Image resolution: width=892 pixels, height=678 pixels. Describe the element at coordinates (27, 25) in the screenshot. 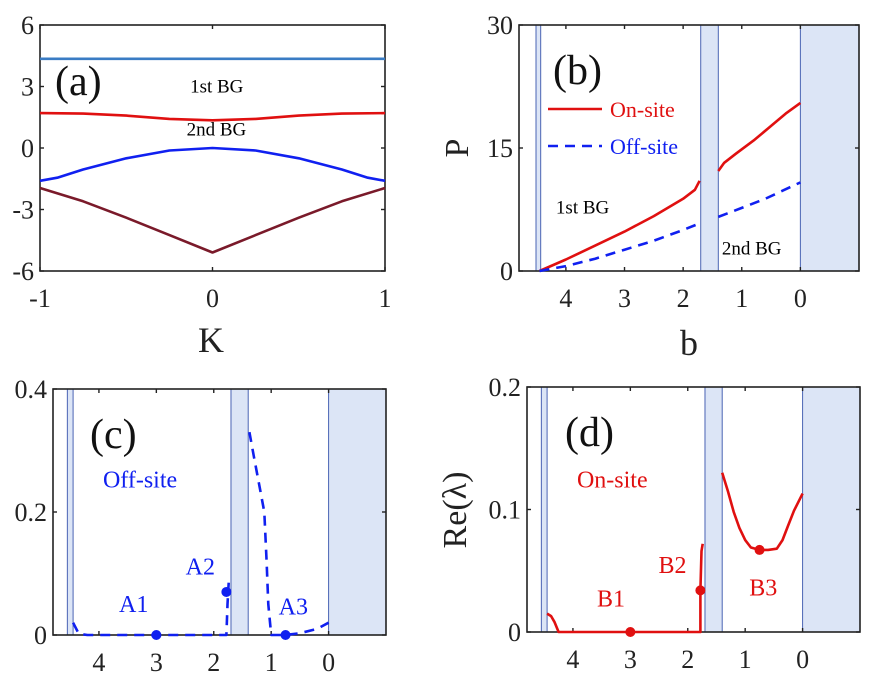

I see `y-tick-label: 6` at that location.